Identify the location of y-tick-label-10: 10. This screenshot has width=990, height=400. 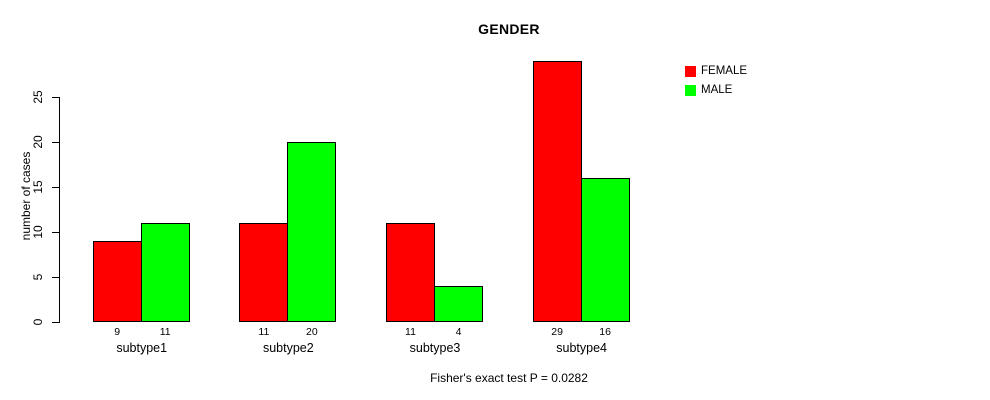
(38, 232).